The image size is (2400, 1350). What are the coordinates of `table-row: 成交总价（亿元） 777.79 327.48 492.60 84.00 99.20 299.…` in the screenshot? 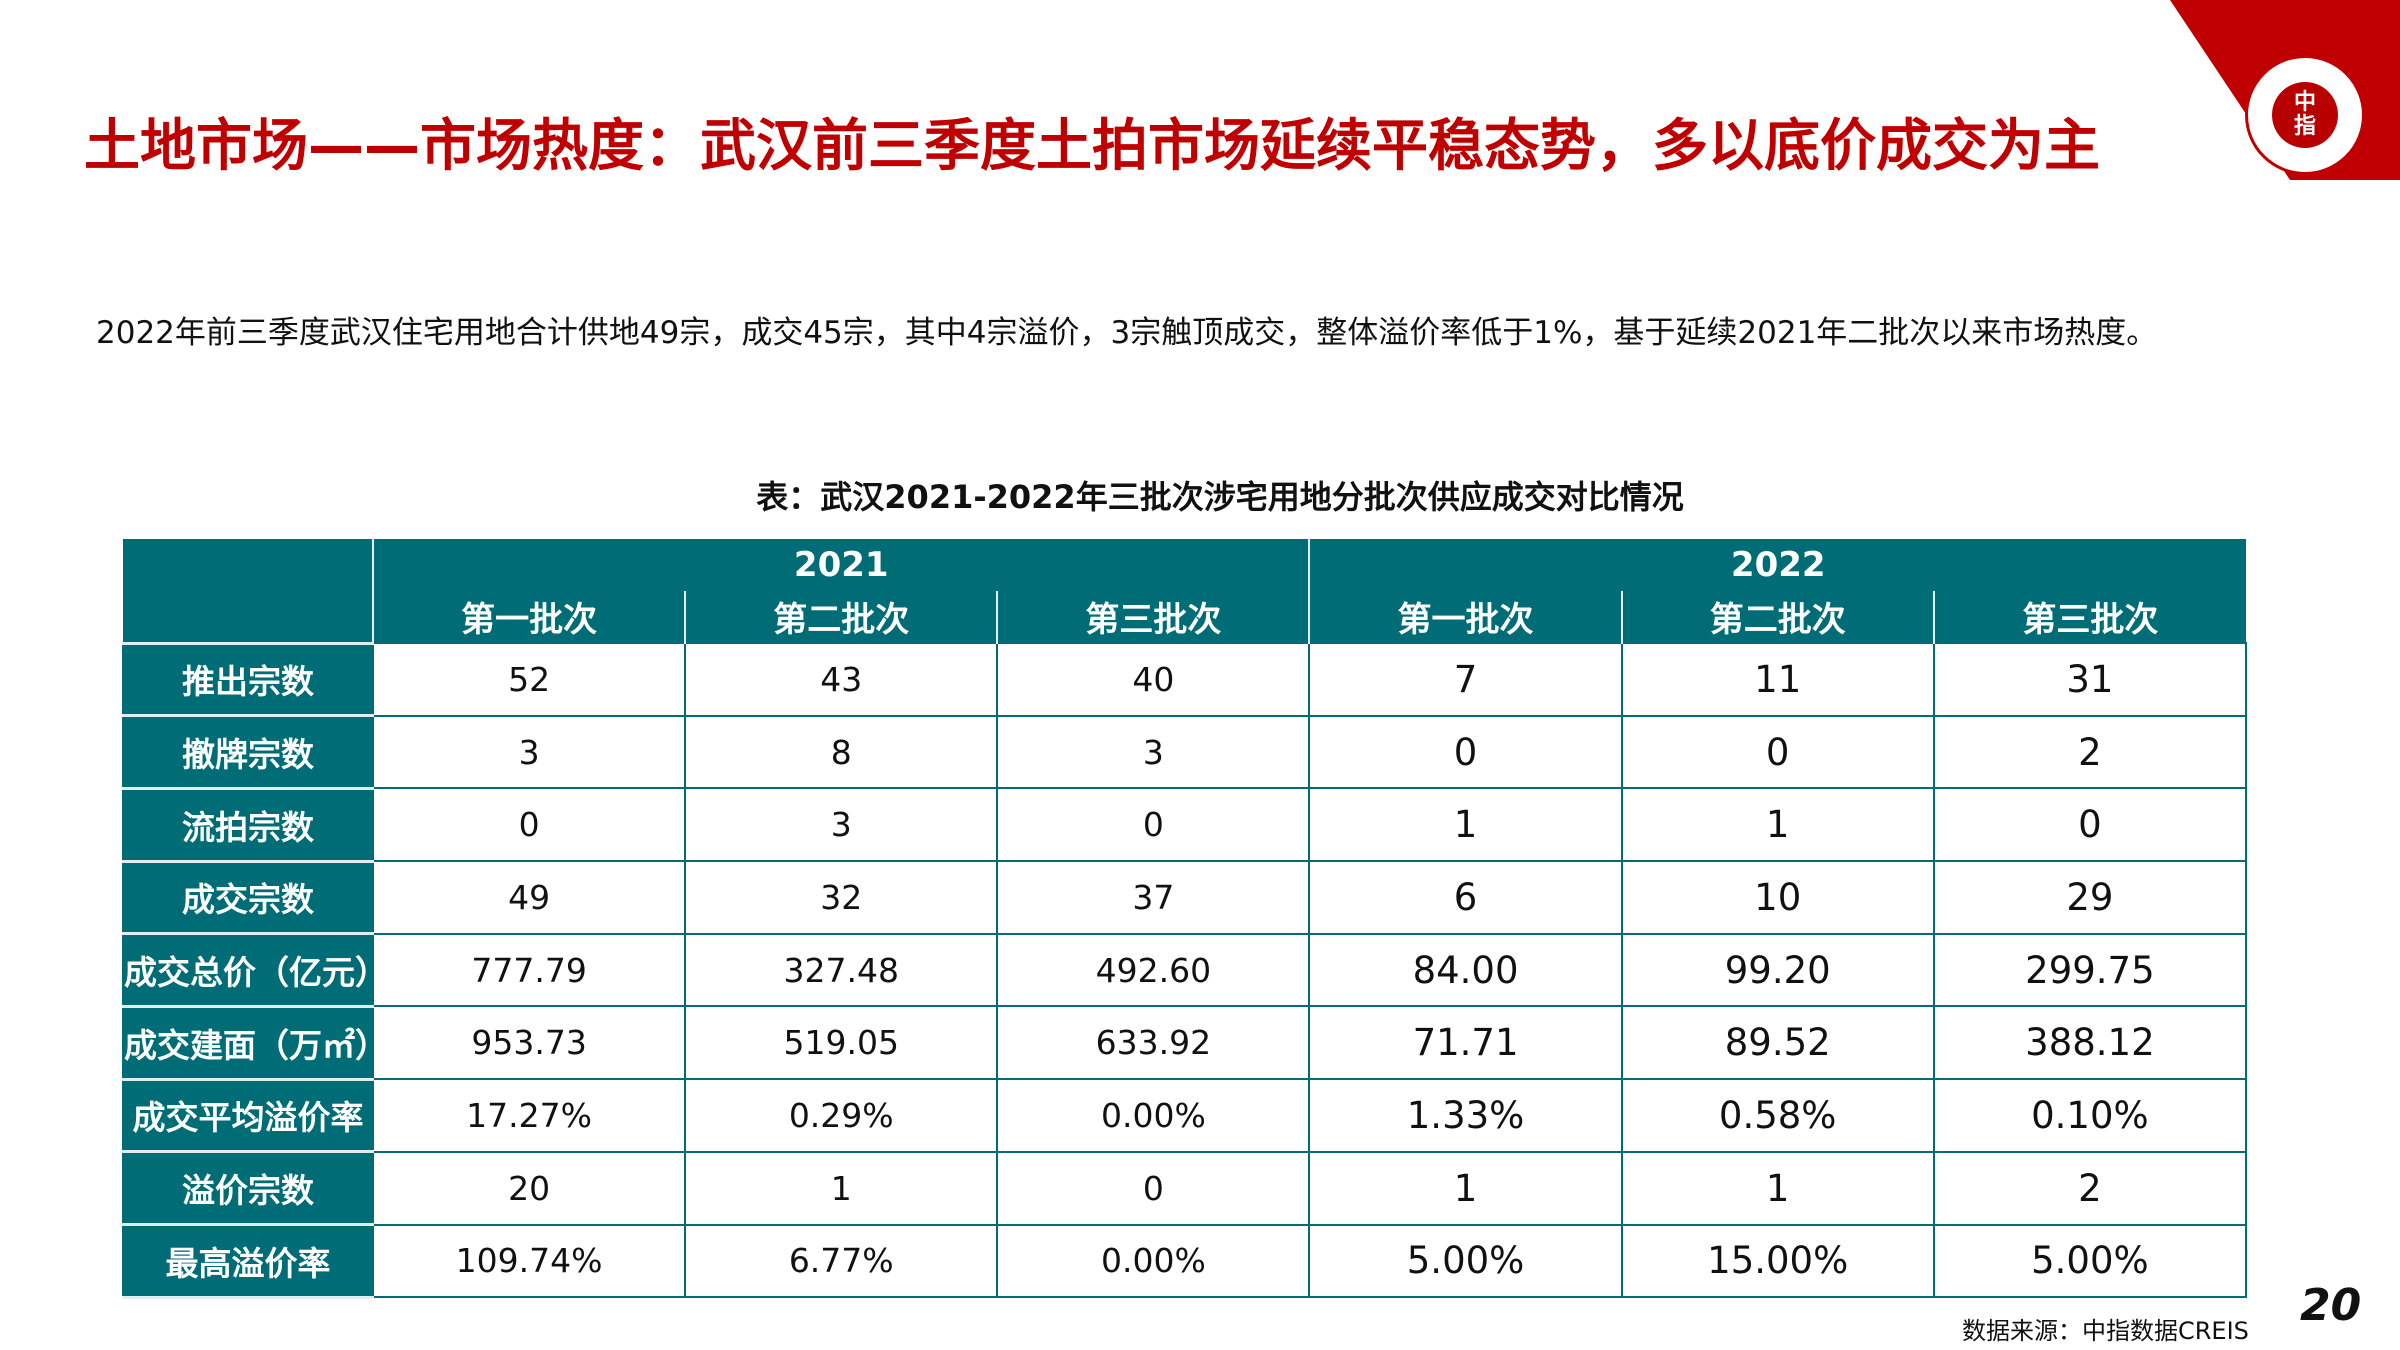 It's located at (1185, 970).